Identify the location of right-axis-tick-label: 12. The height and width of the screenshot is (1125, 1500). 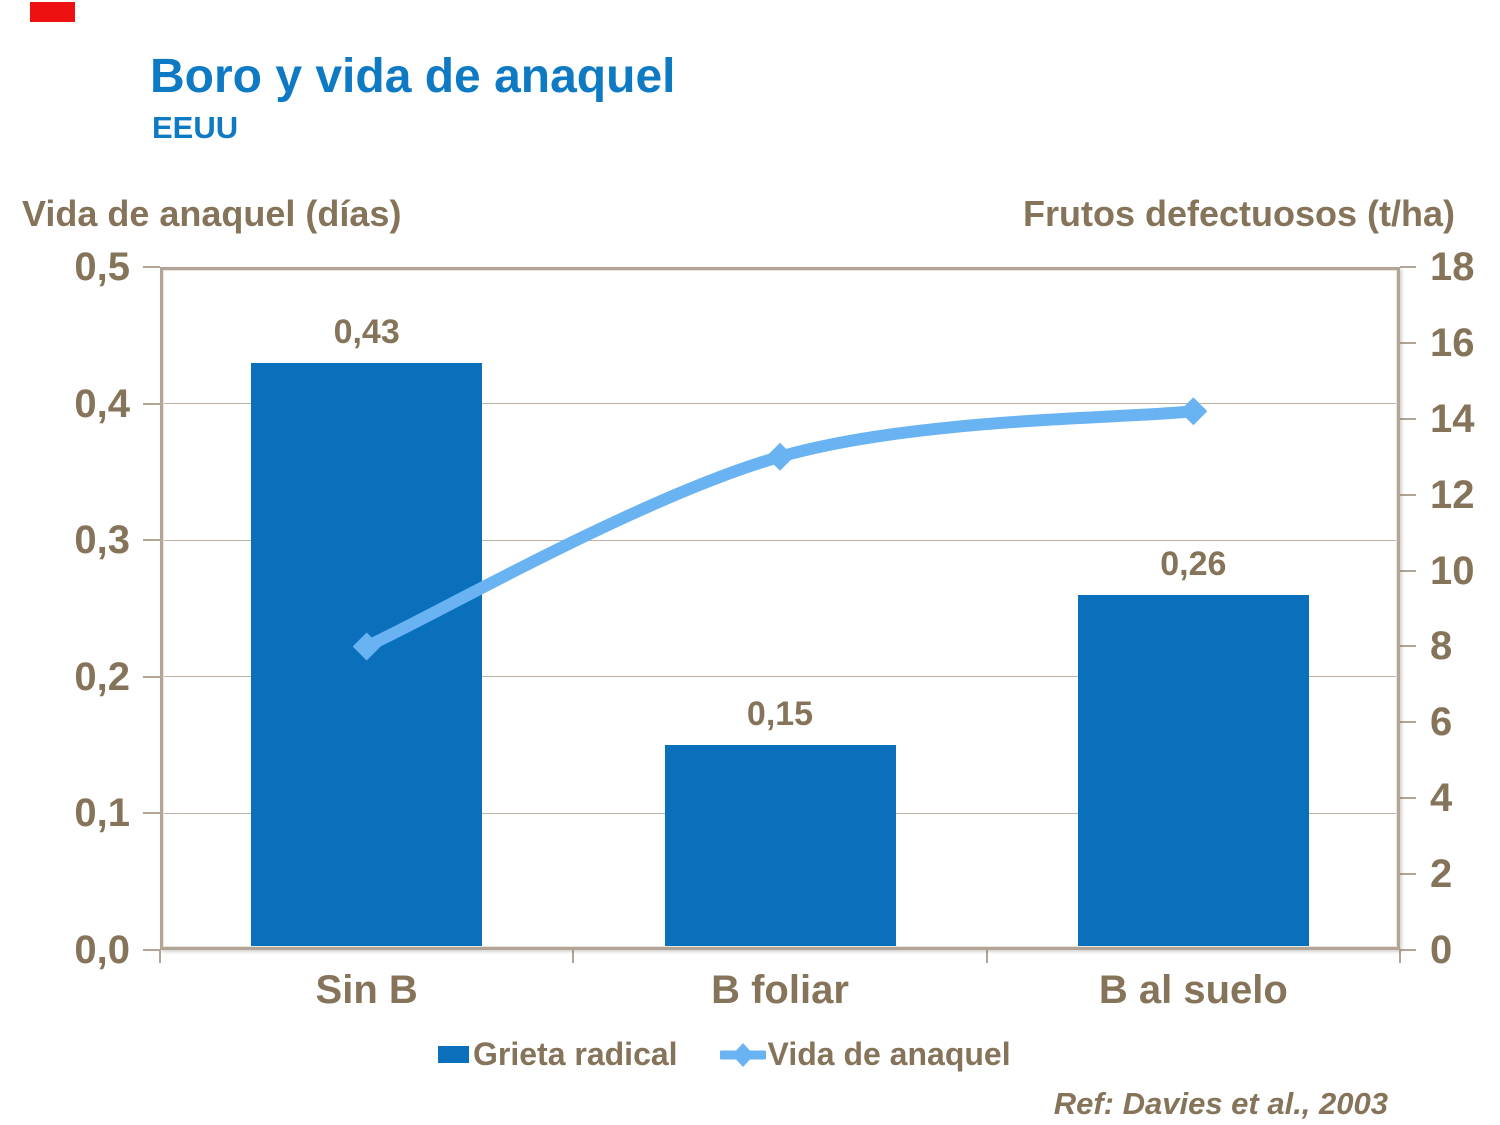
(1452, 494).